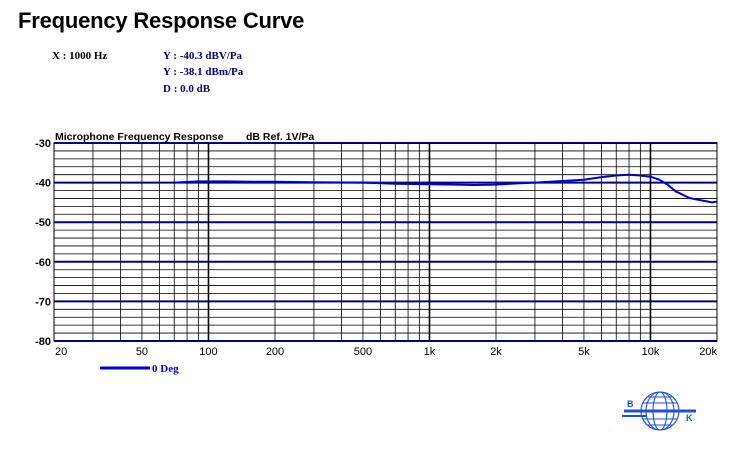 The image size is (747, 453). Describe the element at coordinates (584, 352) in the screenshot. I see `x-tick-label: 5k` at that location.